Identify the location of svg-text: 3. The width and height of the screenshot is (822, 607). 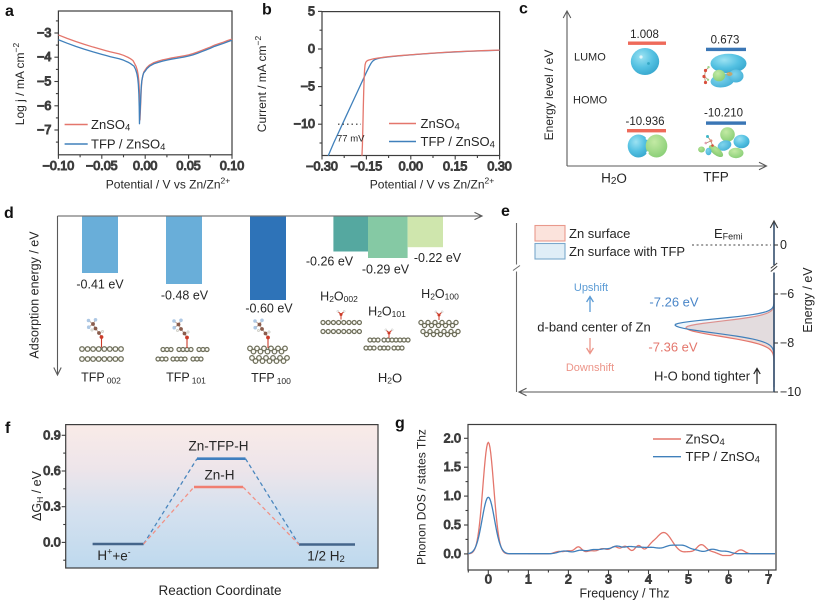
(608, 580).